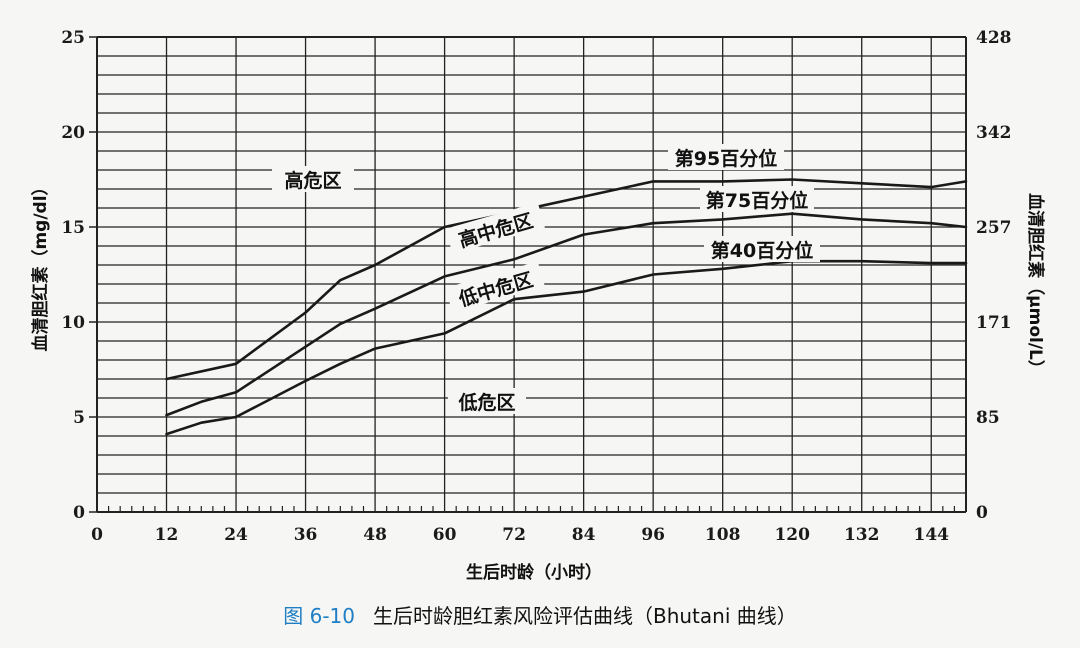 Image resolution: width=1080 pixels, height=648 pixels. I want to click on y-right-tick-labels: 0 85 171 257 342 428, so click(994, 275).